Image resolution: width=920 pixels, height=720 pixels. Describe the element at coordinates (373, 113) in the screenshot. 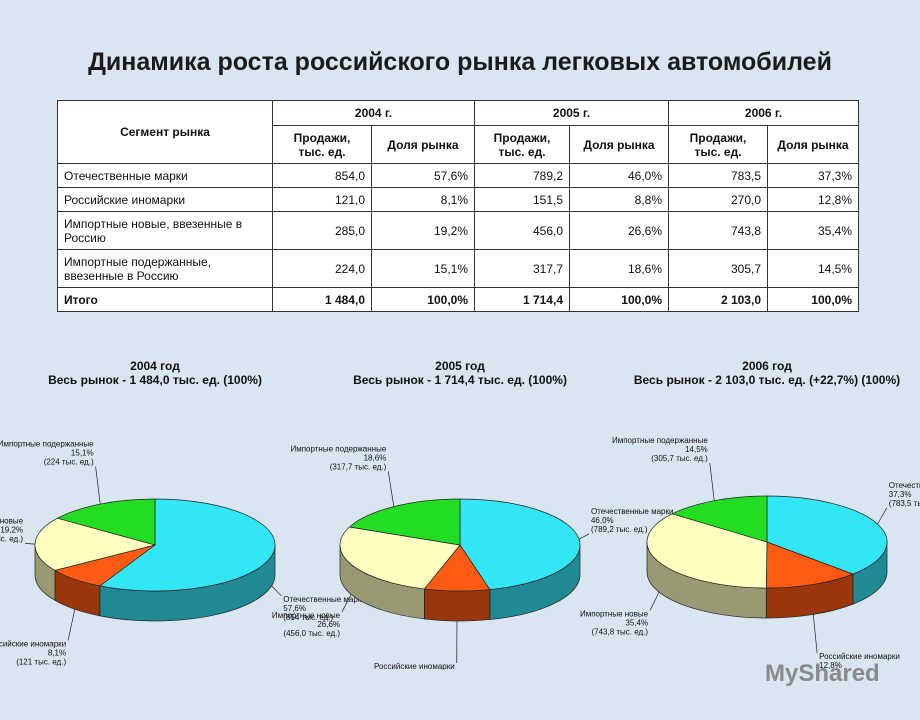

I see `year-header: 2004 г.` at that location.